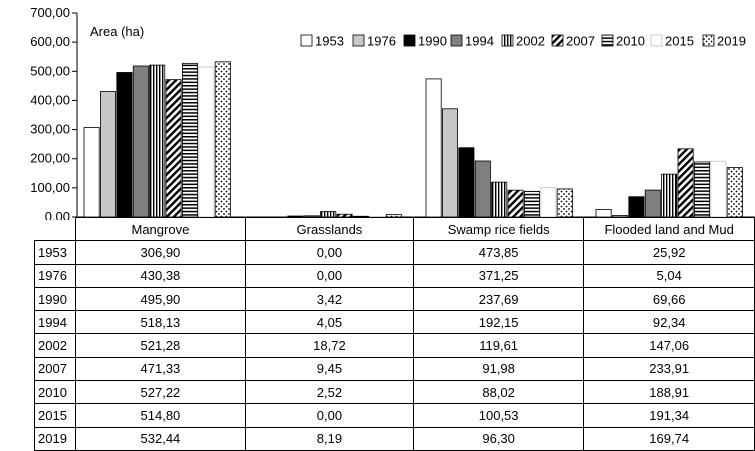 The image size is (755, 451). Describe the element at coordinates (50, 41) in the screenshot. I see `y-tick-label: 600,00` at that location.